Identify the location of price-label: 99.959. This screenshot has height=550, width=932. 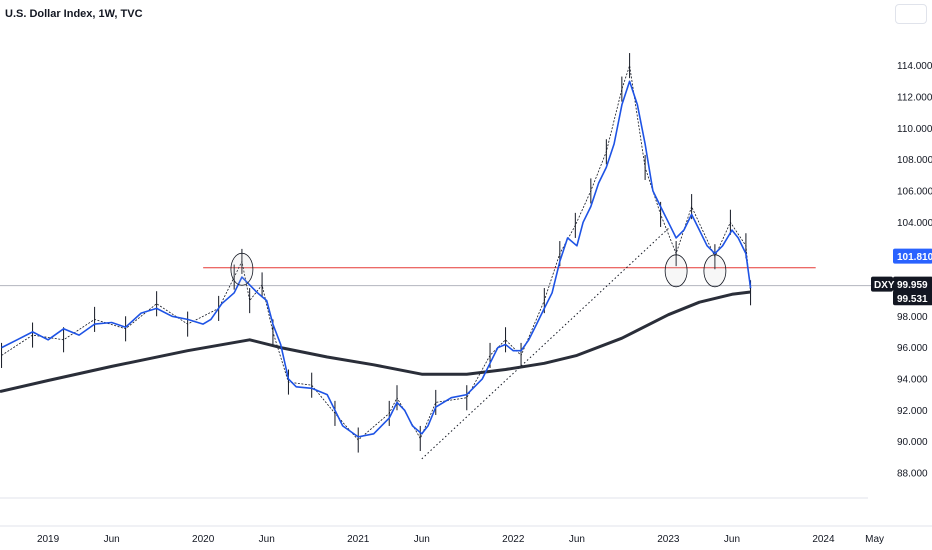
(912, 284).